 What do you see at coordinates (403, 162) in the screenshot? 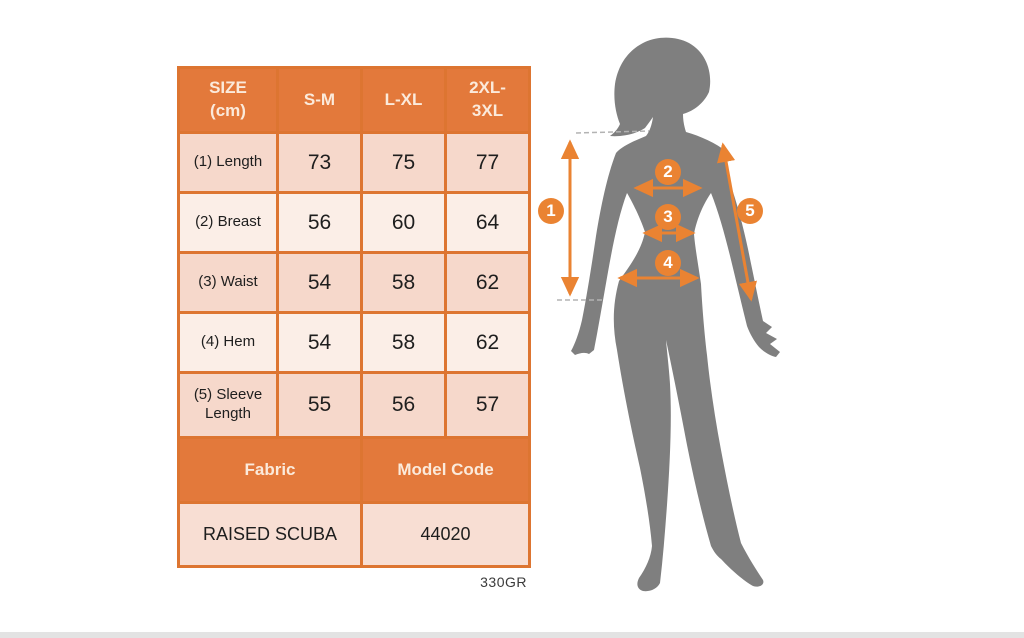
I see `row-length-lxl: 75` at bounding box center [403, 162].